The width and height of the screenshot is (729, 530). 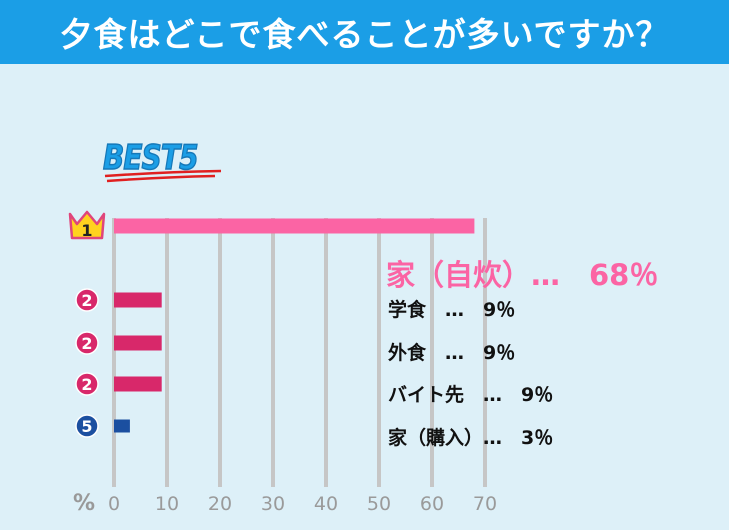 I want to click on x-tick-label: 30, so click(x=273, y=504).